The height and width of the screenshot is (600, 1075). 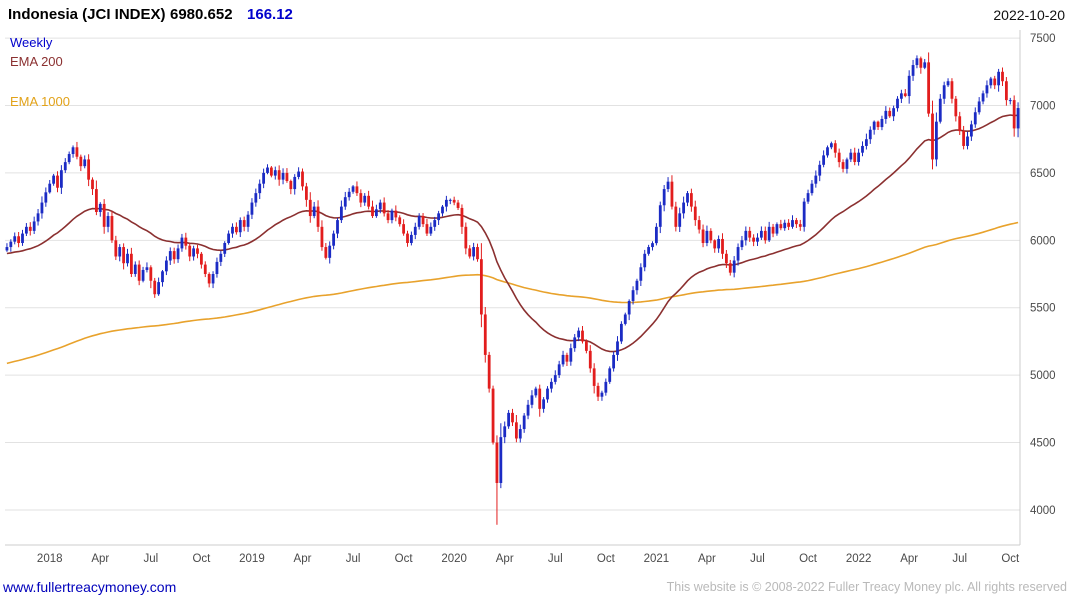 I want to click on svg-text: 4500, so click(x=1043, y=444).